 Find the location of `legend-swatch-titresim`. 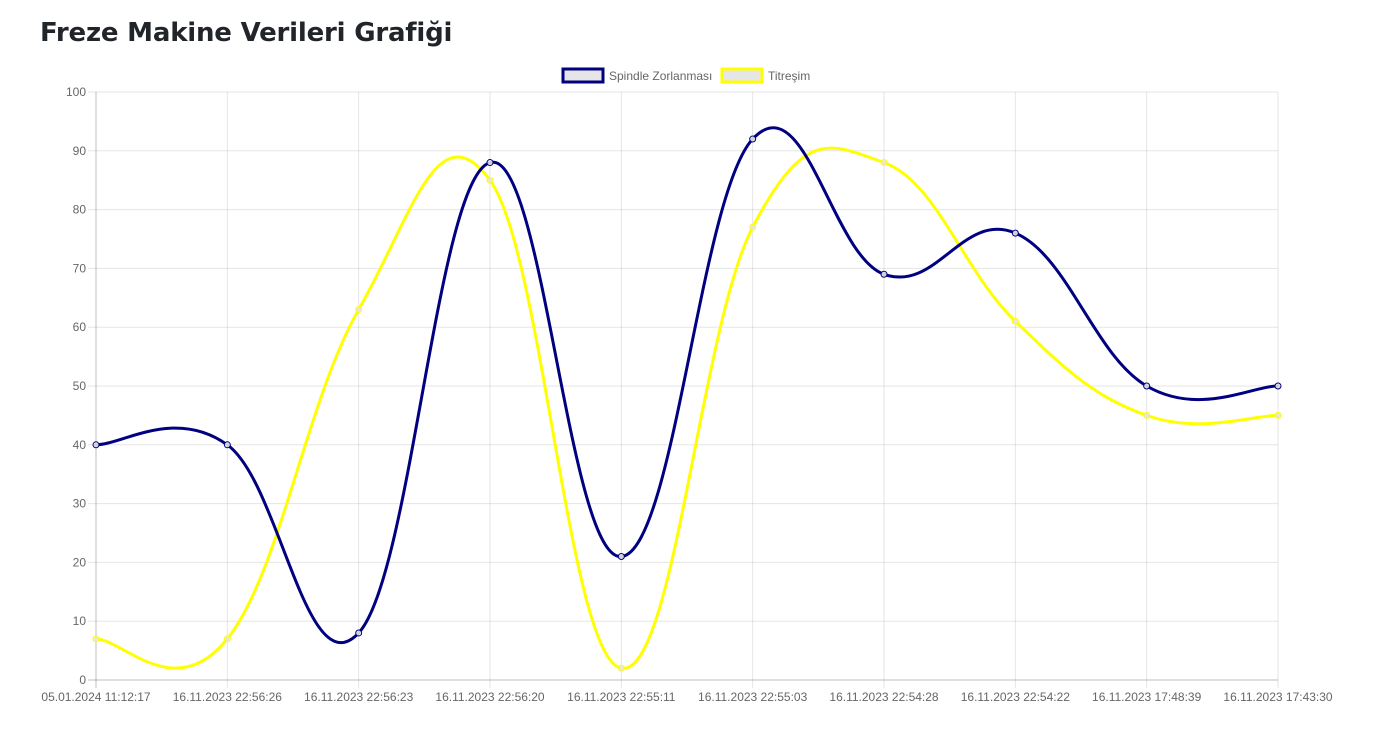

legend-swatch-titresim is located at coordinates (742, 75).